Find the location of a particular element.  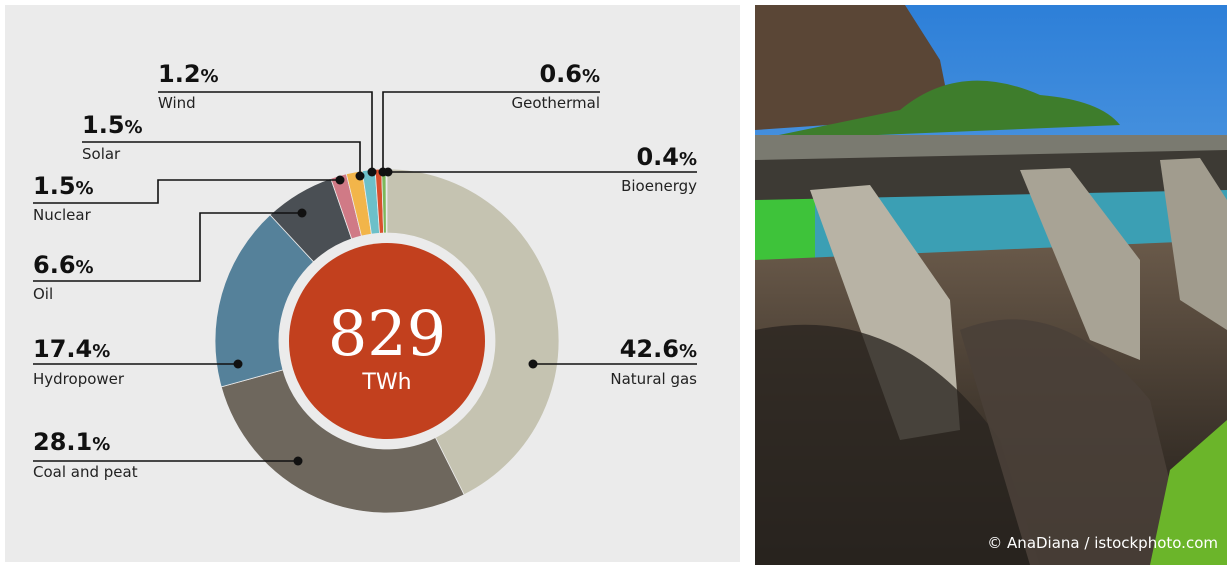

photo-credit: © AnaDiana / istockphoto.com is located at coordinates (1102, 543).